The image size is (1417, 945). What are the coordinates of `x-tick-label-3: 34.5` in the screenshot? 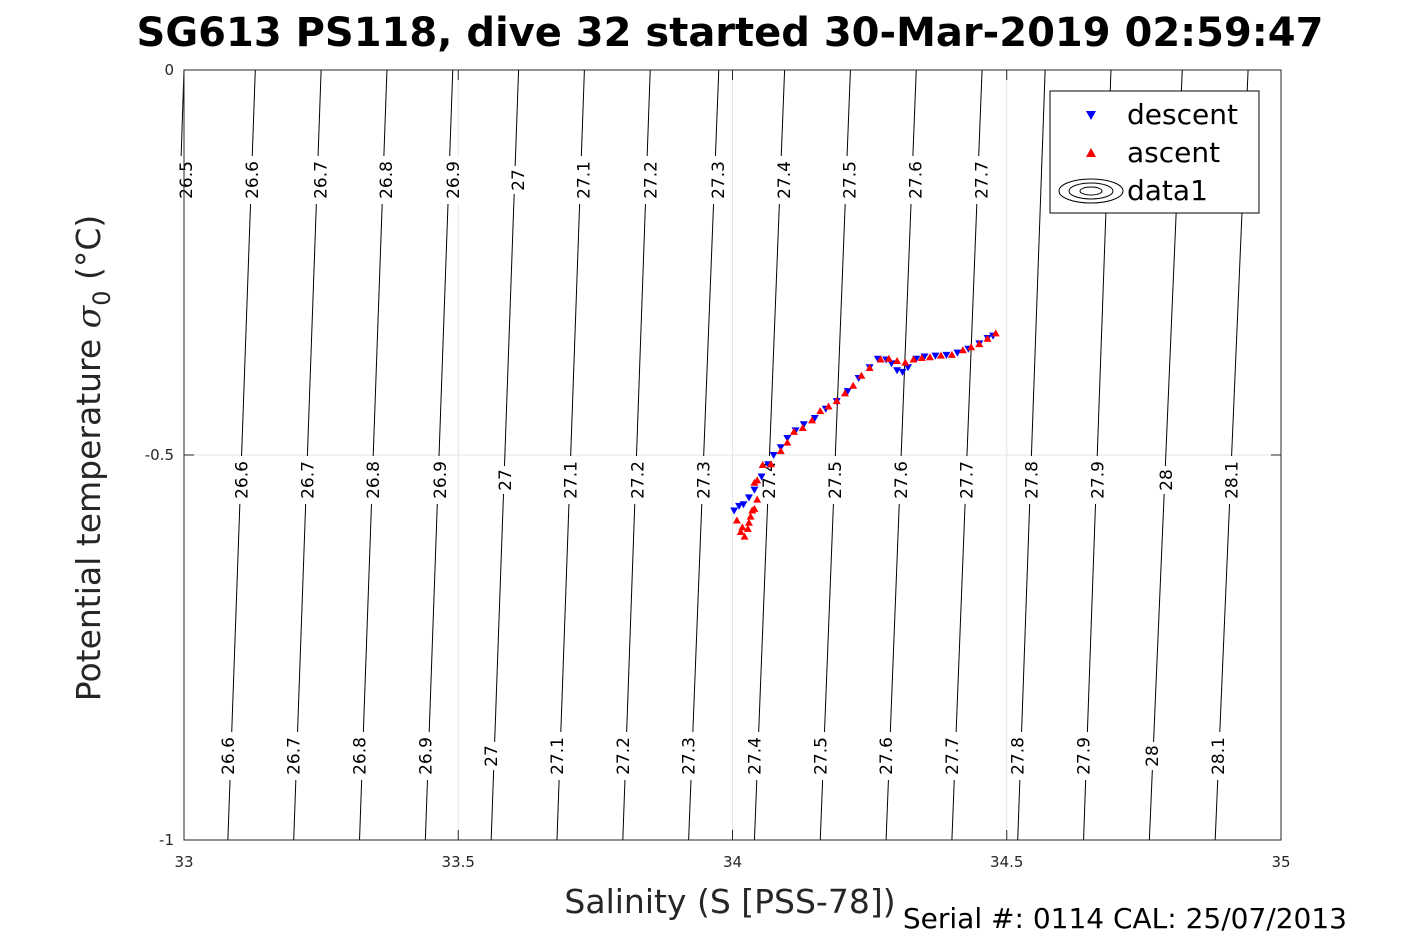 It's located at (1006, 862).